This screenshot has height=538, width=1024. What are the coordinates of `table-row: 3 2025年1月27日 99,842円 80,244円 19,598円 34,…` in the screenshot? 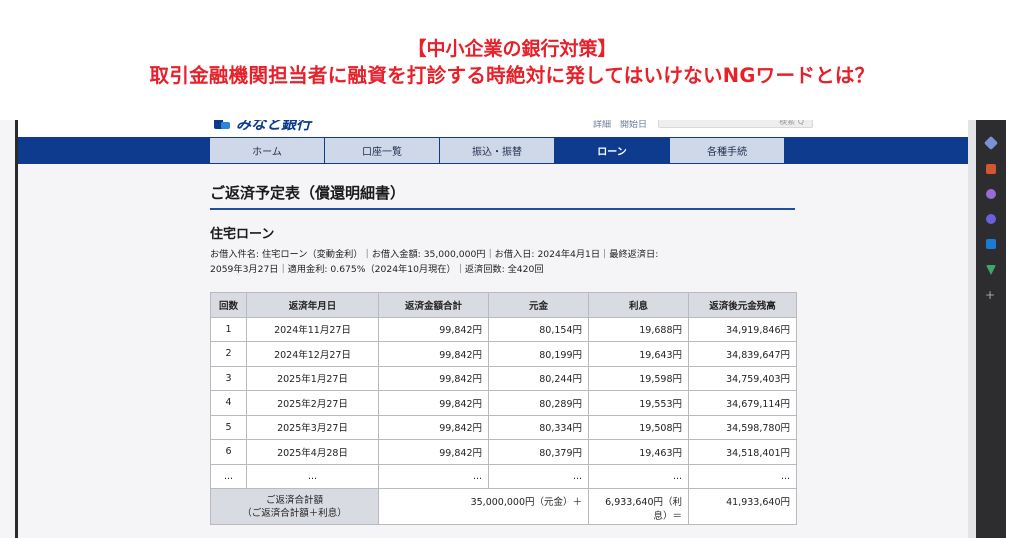 It's located at (503, 378).